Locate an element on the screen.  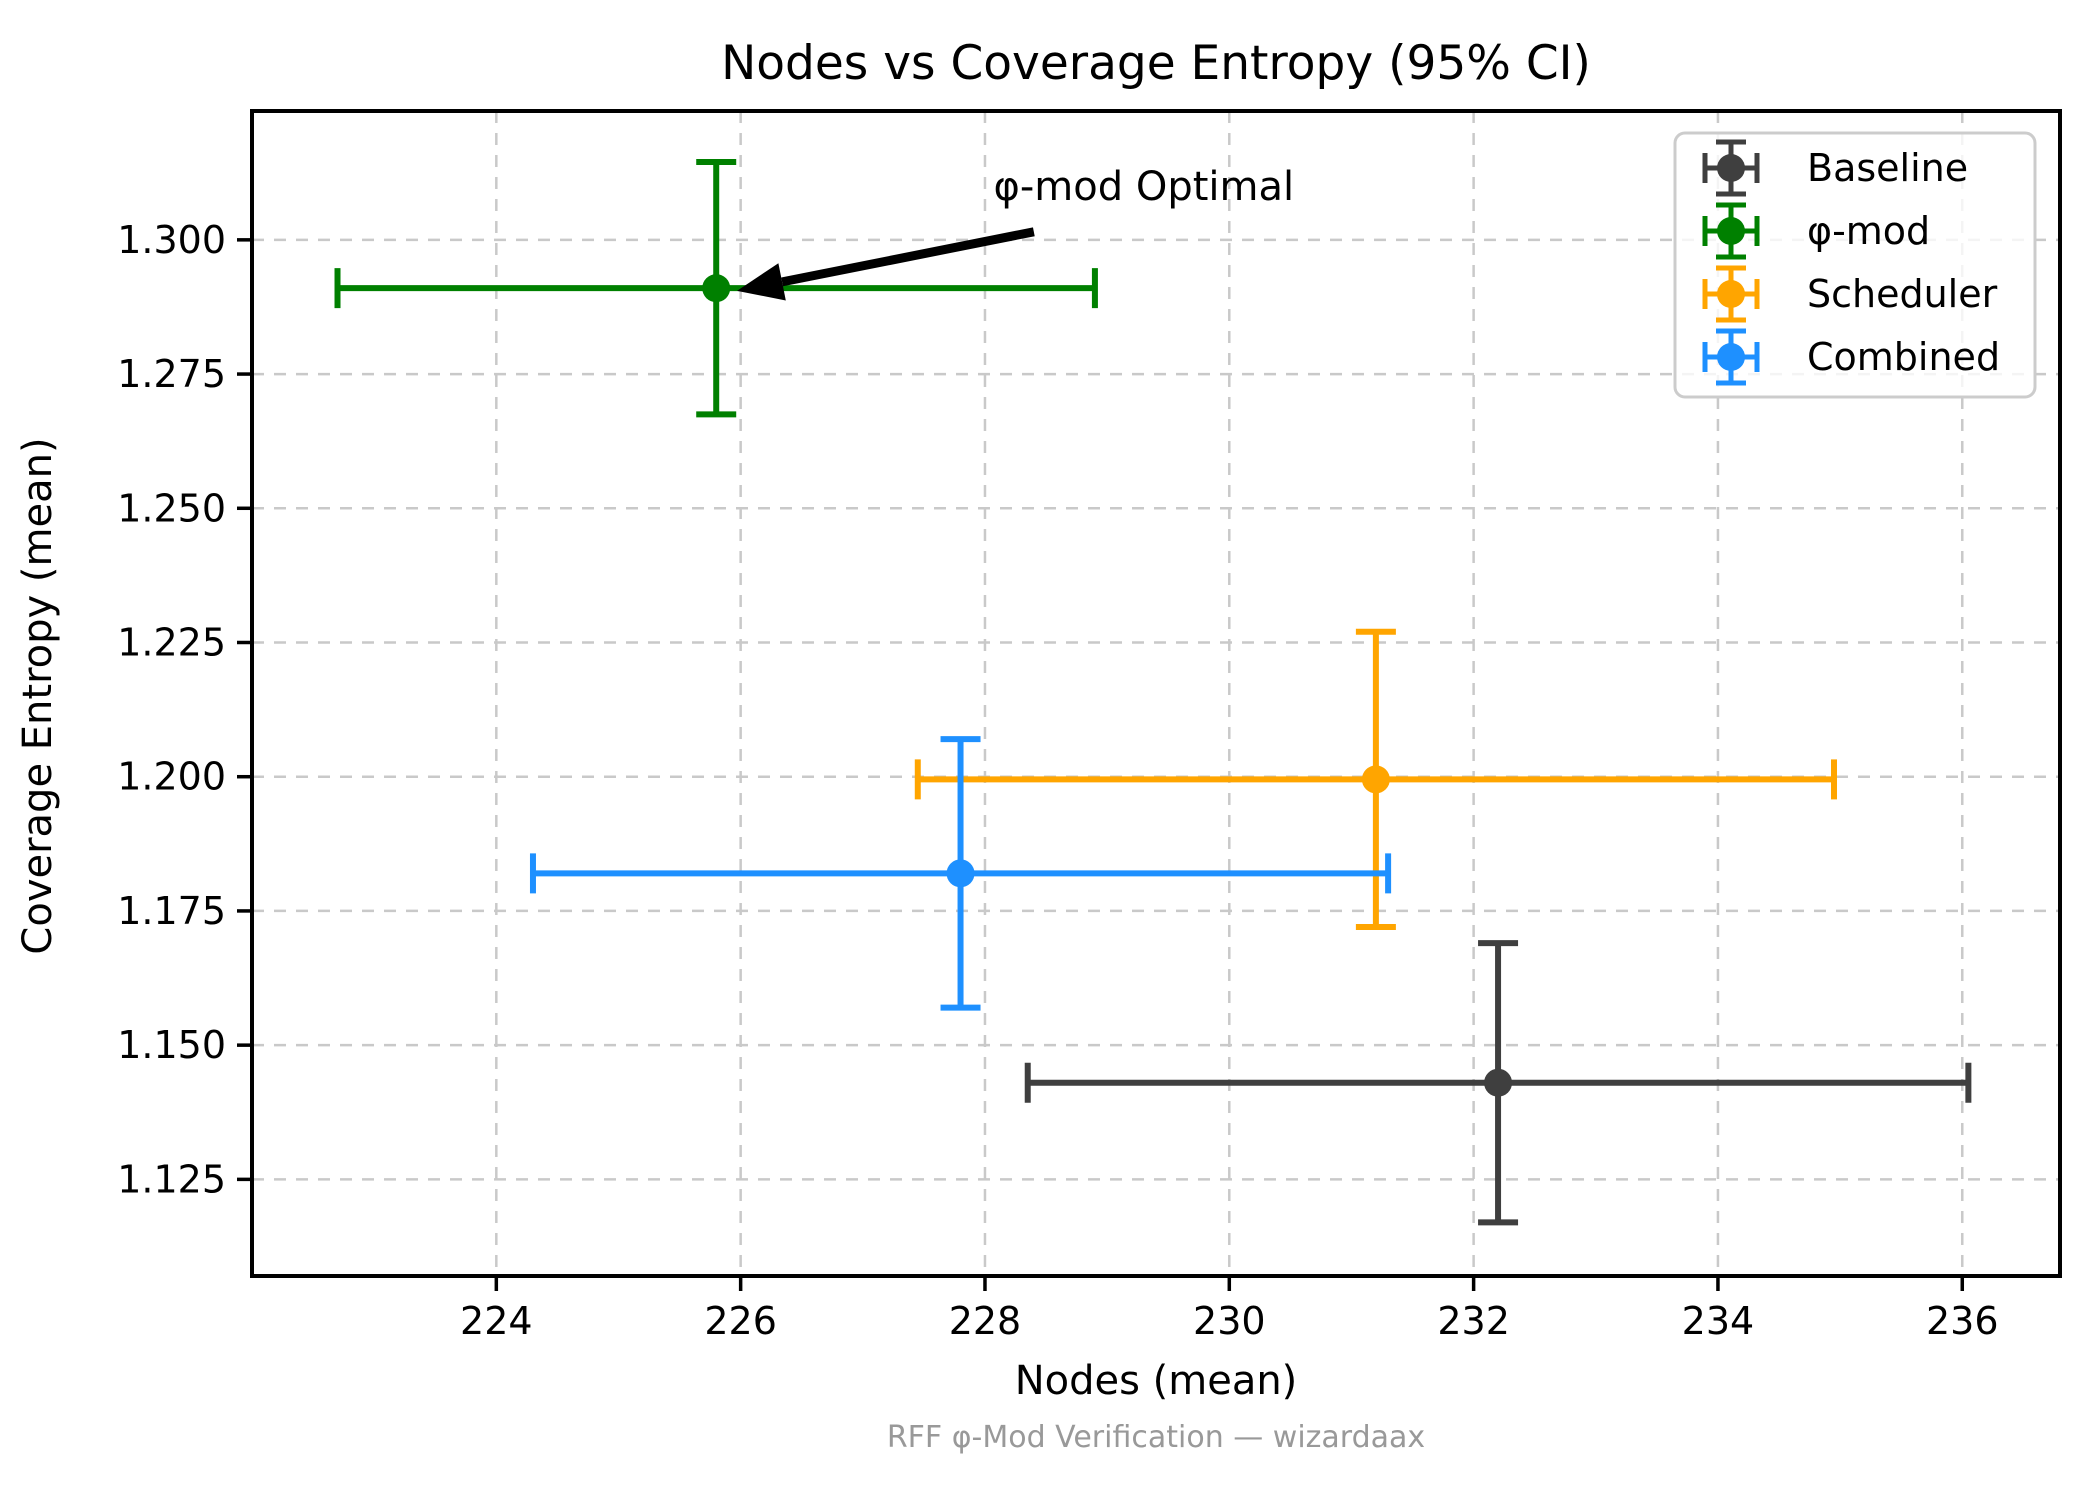
y-tick-label: 1.225 is located at coordinates (171, 642).